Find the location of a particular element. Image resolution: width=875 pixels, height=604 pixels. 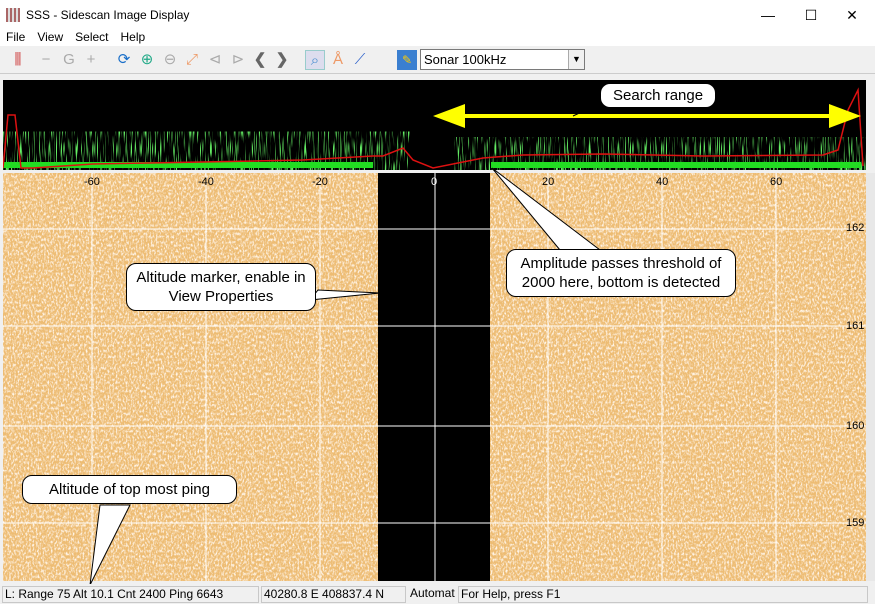

plus-icon: + is located at coordinates (91, 59).